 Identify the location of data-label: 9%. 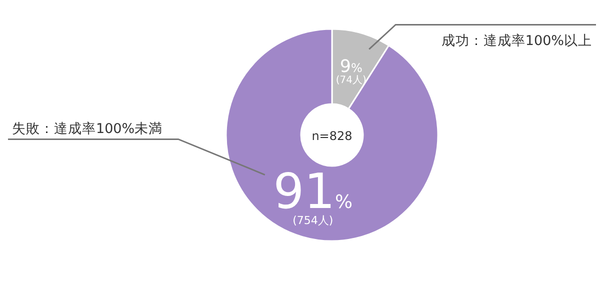
(351, 66).